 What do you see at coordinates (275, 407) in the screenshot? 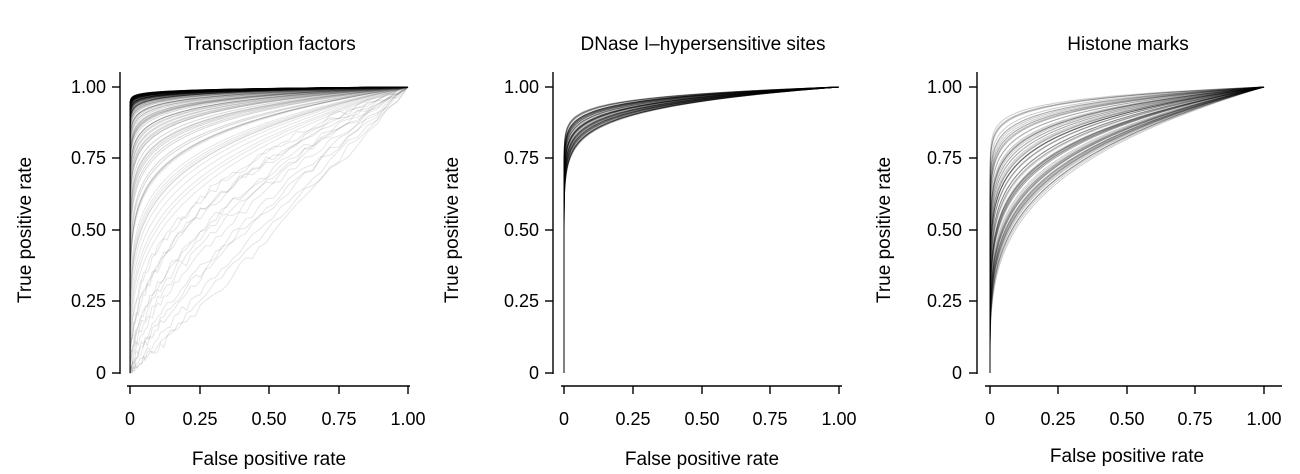
I see `x-ticks: 0 0.25 0.50 0.75 1.00` at bounding box center [275, 407].